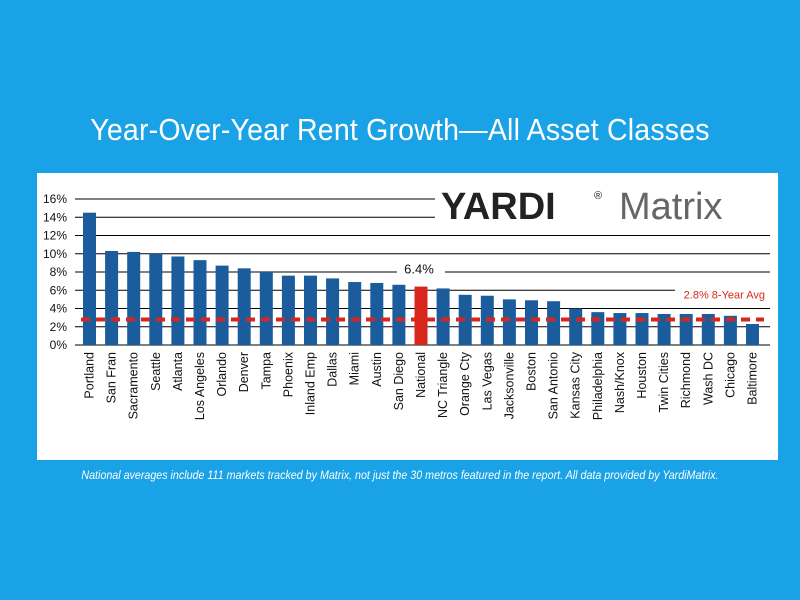  I want to click on x-tick-label: Los Angeles, so click(200, 386).